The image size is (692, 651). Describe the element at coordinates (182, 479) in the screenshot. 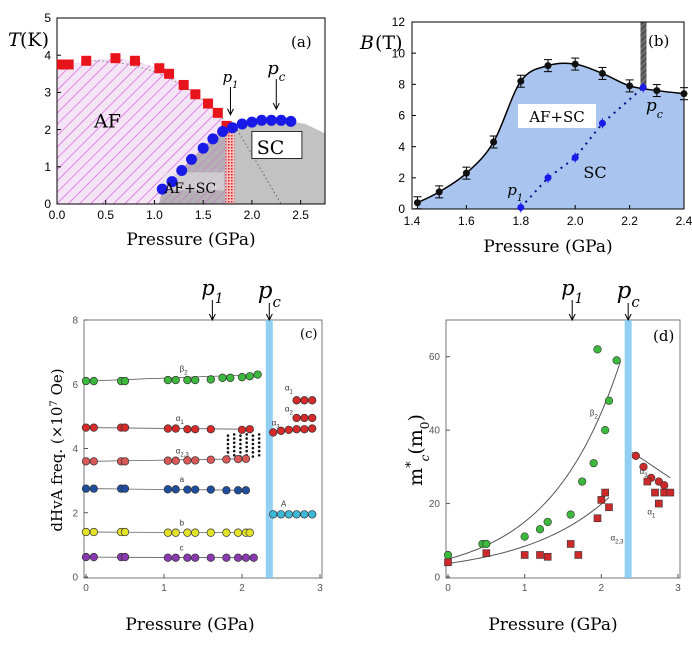

I see `branch-label: a` at that location.